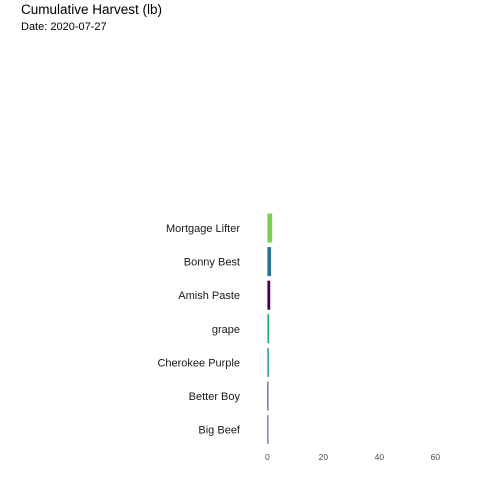  What do you see at coordinates (268, 362) in the screenshot?
I see `bar-cherokee-purple` at bounding box center [268, 362].